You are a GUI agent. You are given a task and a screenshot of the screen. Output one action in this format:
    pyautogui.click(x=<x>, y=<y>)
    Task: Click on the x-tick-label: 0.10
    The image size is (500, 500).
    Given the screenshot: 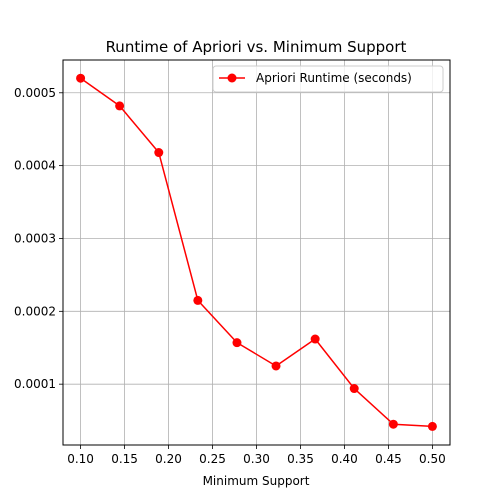 What is the action you would take?
    pyautogui.click(x=80, y=459)
    